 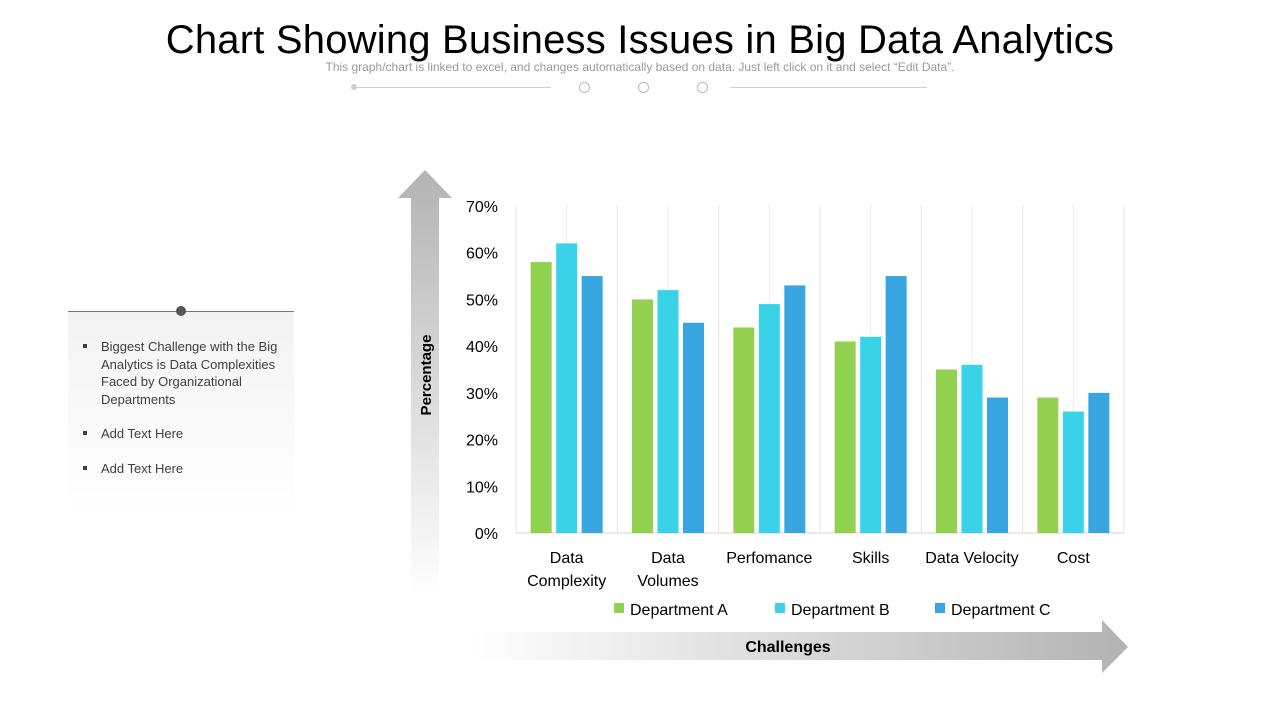 I want to click on x-axis-arrow, so click(x=799, y=646).